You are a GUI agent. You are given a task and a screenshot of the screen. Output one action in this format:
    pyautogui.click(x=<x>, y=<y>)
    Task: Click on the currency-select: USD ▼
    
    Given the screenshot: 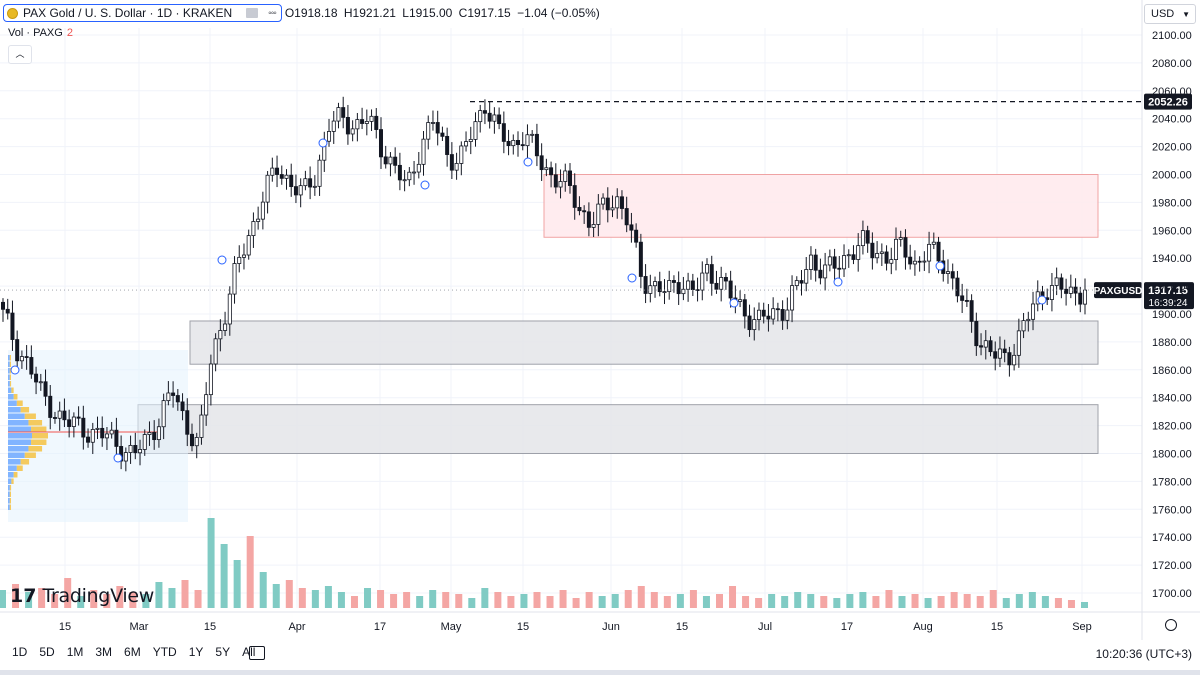 What is the action you would take?
    pyautogui.click(x=1170, y=14)
    